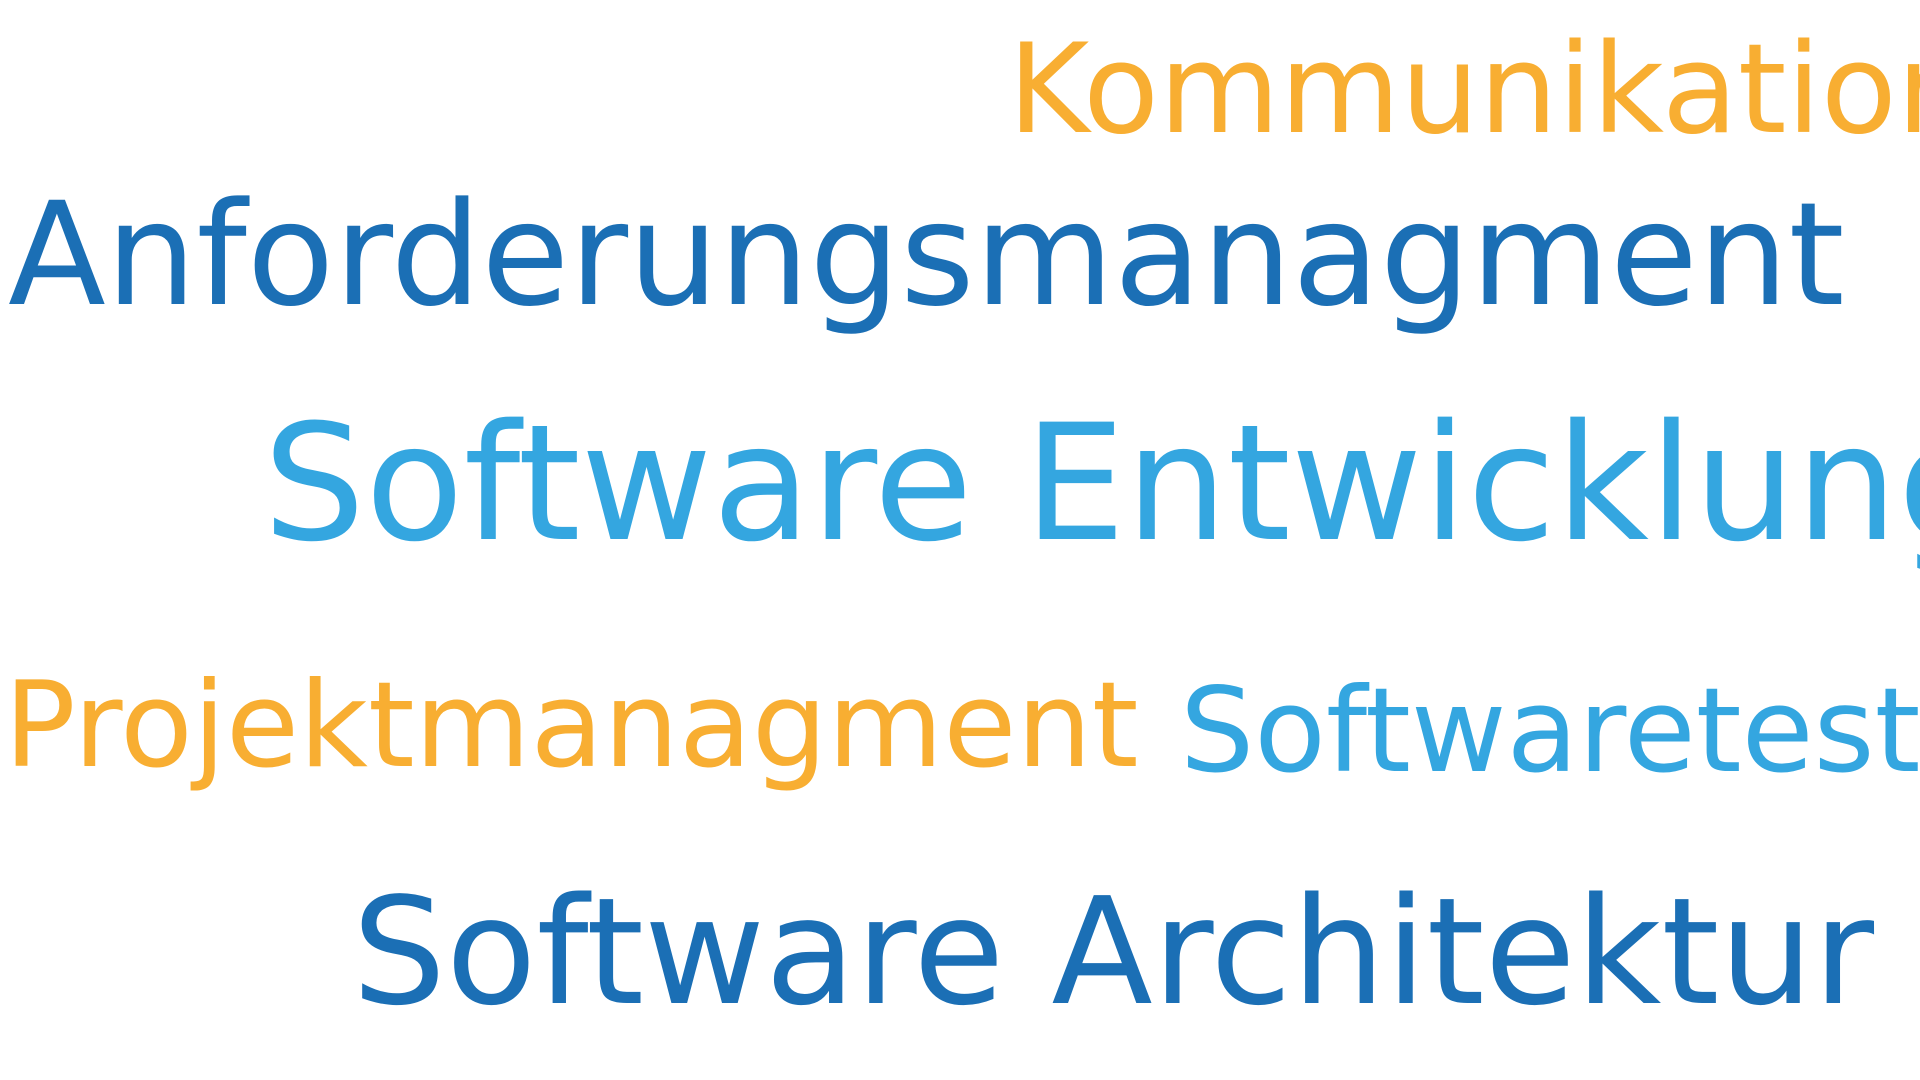  What do you see at coordinates (571, 726) in the screenshot?
I see `word-projektmanagment: Projektmanagment` at bounding box center [571, 726].